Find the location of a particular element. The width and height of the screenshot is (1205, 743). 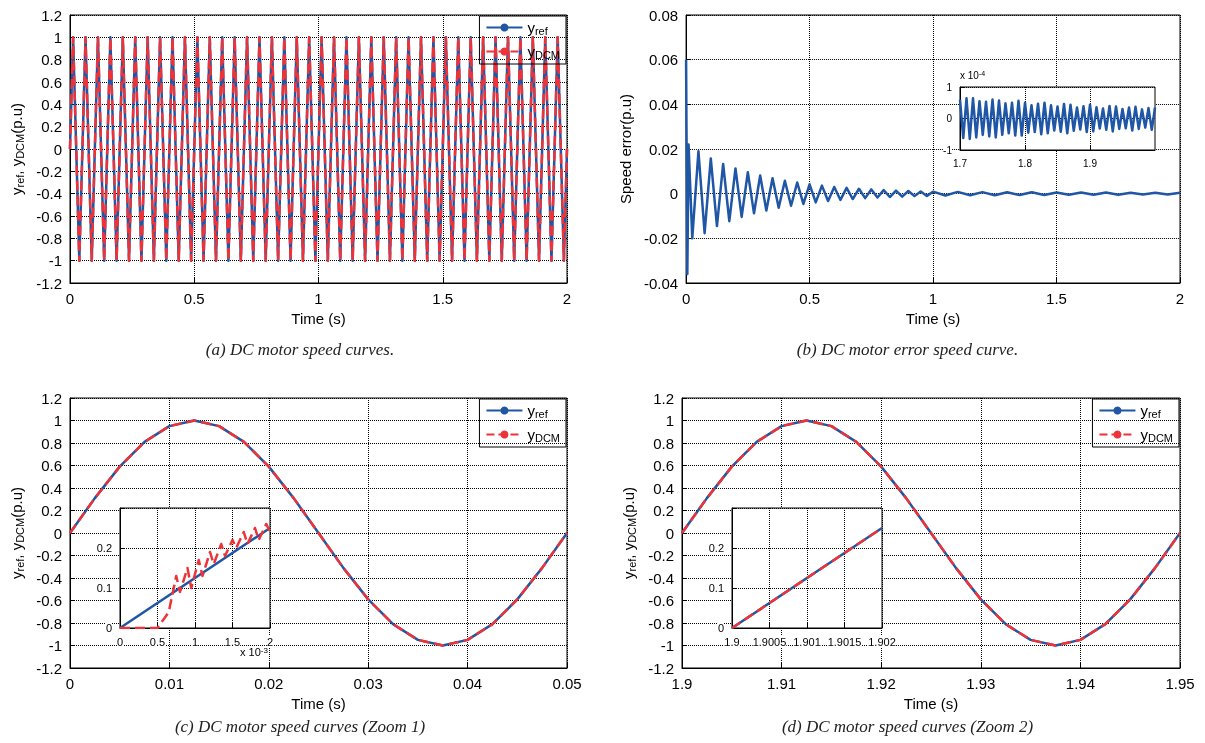

y-tick-label: 0.06 is located at coordinates (663, 60).